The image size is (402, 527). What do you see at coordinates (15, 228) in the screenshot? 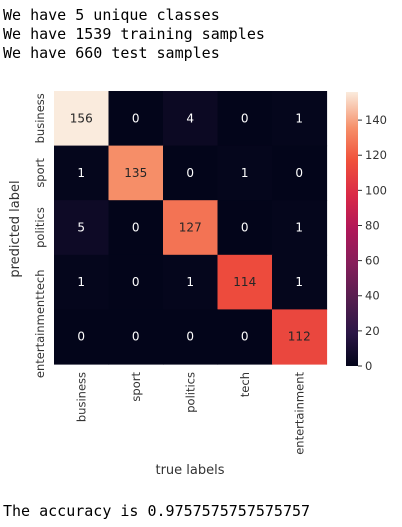
I see `y-axis-title: predicted label` at bounding box center [15, 228].